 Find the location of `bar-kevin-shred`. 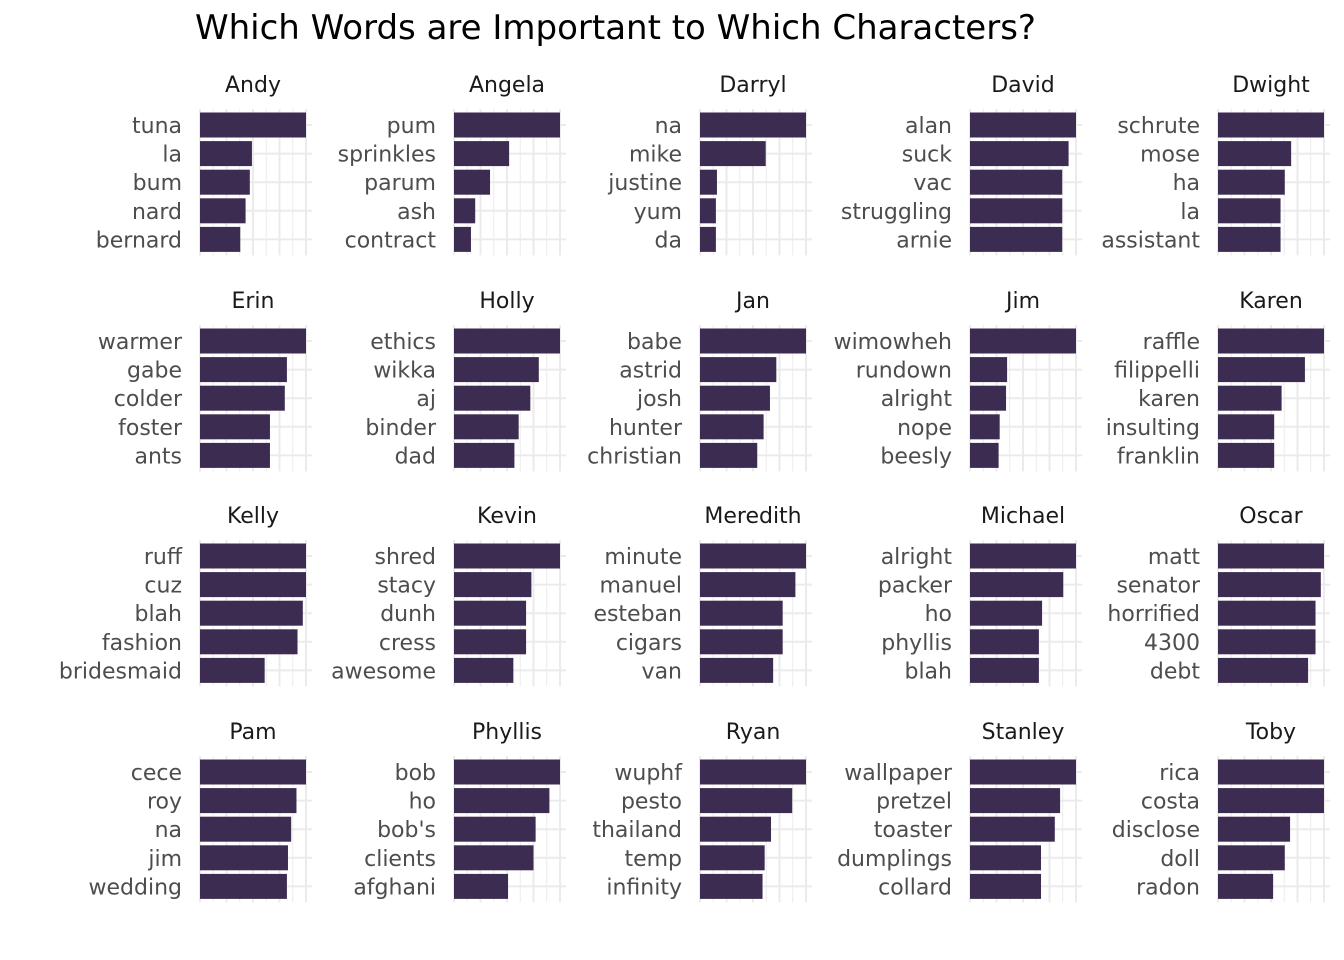

bar-kevin-shred is located at coordinates (507, 556).